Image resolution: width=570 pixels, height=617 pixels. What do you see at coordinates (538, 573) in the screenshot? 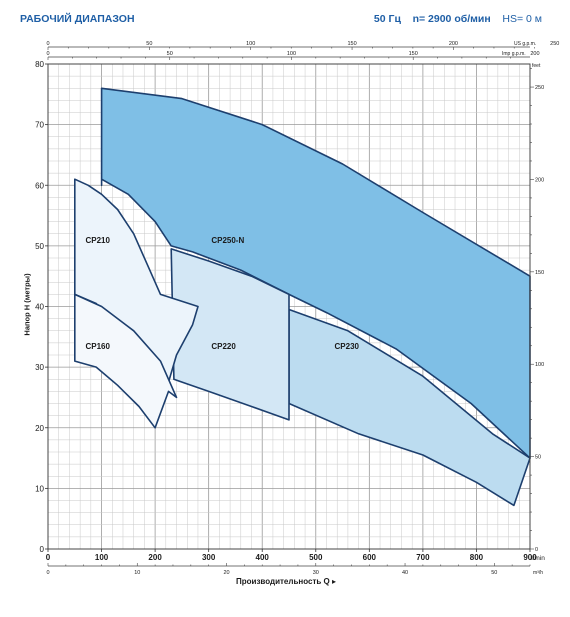
I see `m3h-unit-label: m³/h` at bounding box center [538, 573].